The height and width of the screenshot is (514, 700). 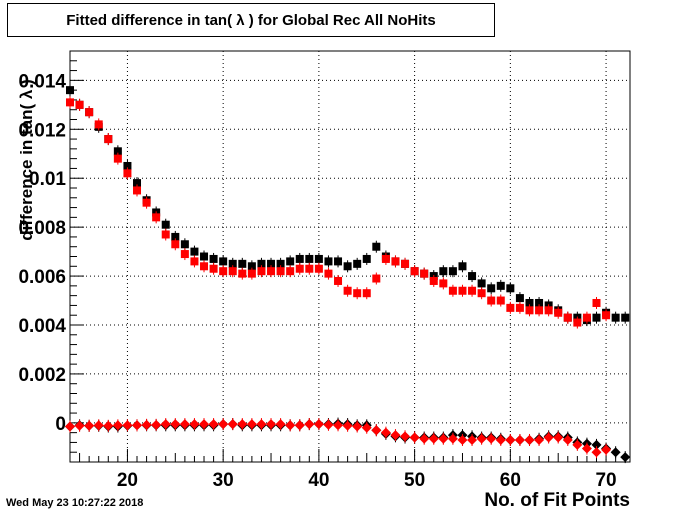 I want to click on diamond-black-point, so click(x=625, y=457).